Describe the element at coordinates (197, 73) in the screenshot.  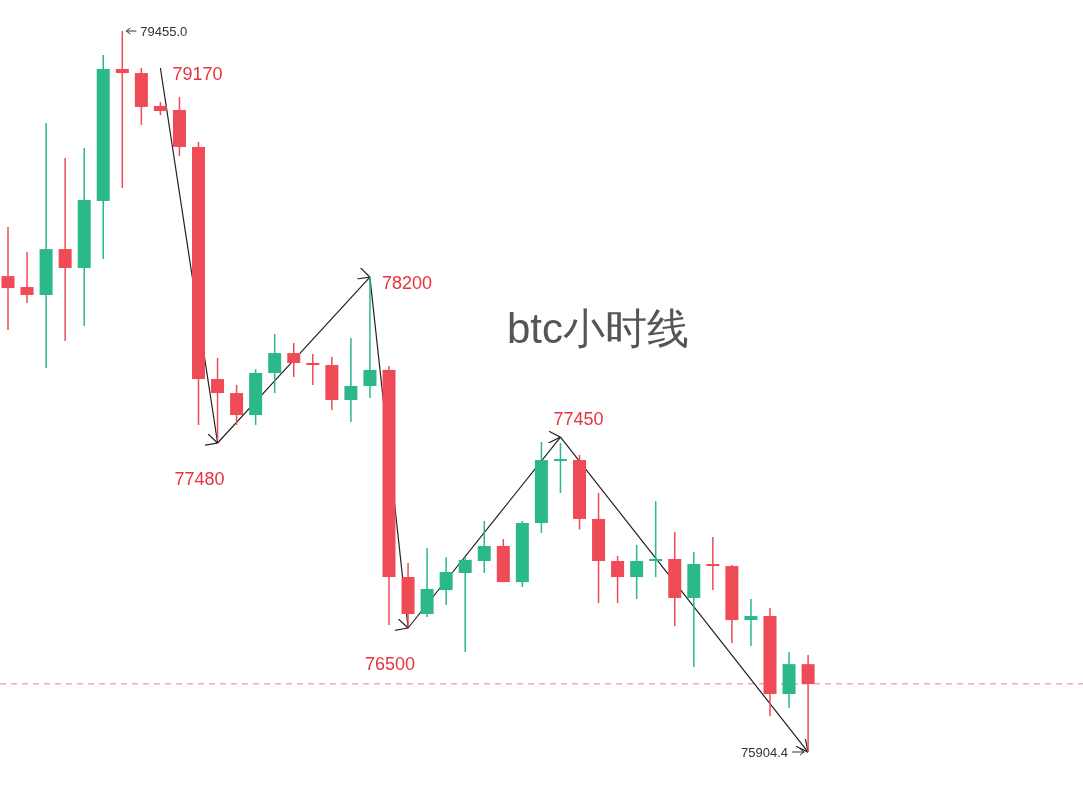
I see `annotation: 79170` at that location.